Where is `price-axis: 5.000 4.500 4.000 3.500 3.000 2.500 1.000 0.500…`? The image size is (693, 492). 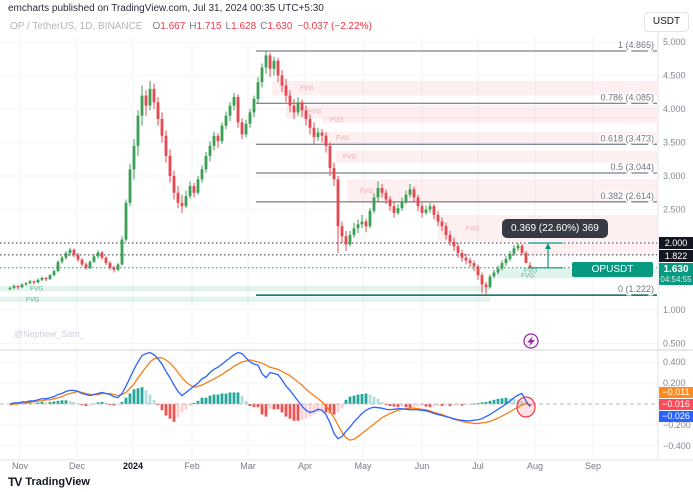 price-axis: 5.000 4.500 4.000 3.500 3.000 2.500 1.000 0.500… is located at coordinates (677, 244).